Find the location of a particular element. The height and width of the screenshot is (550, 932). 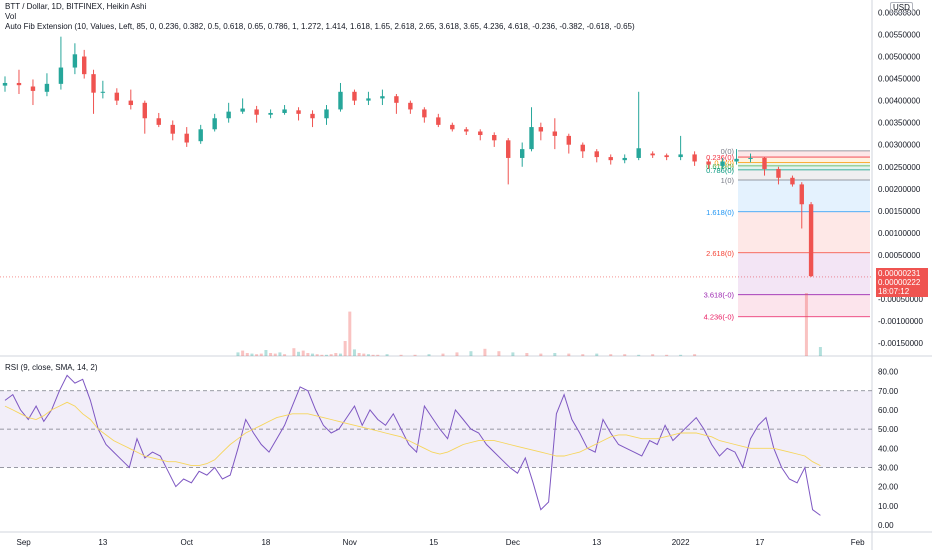

time-tick-label: Dec is located at coordinates (513, 542).